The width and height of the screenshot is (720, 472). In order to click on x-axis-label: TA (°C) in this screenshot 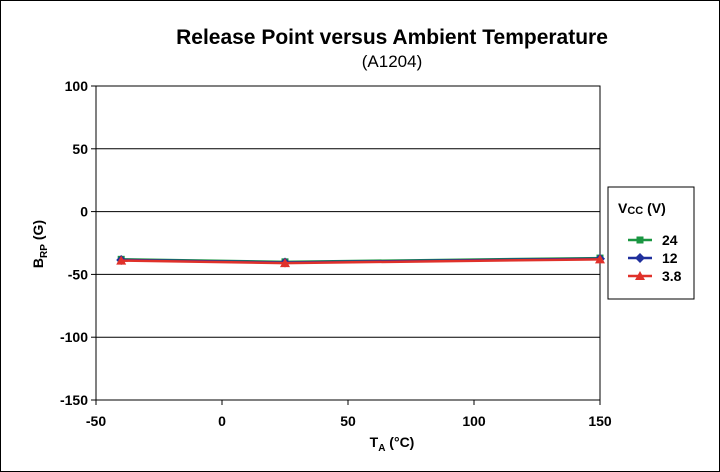, I will do `click(392, 444)`.